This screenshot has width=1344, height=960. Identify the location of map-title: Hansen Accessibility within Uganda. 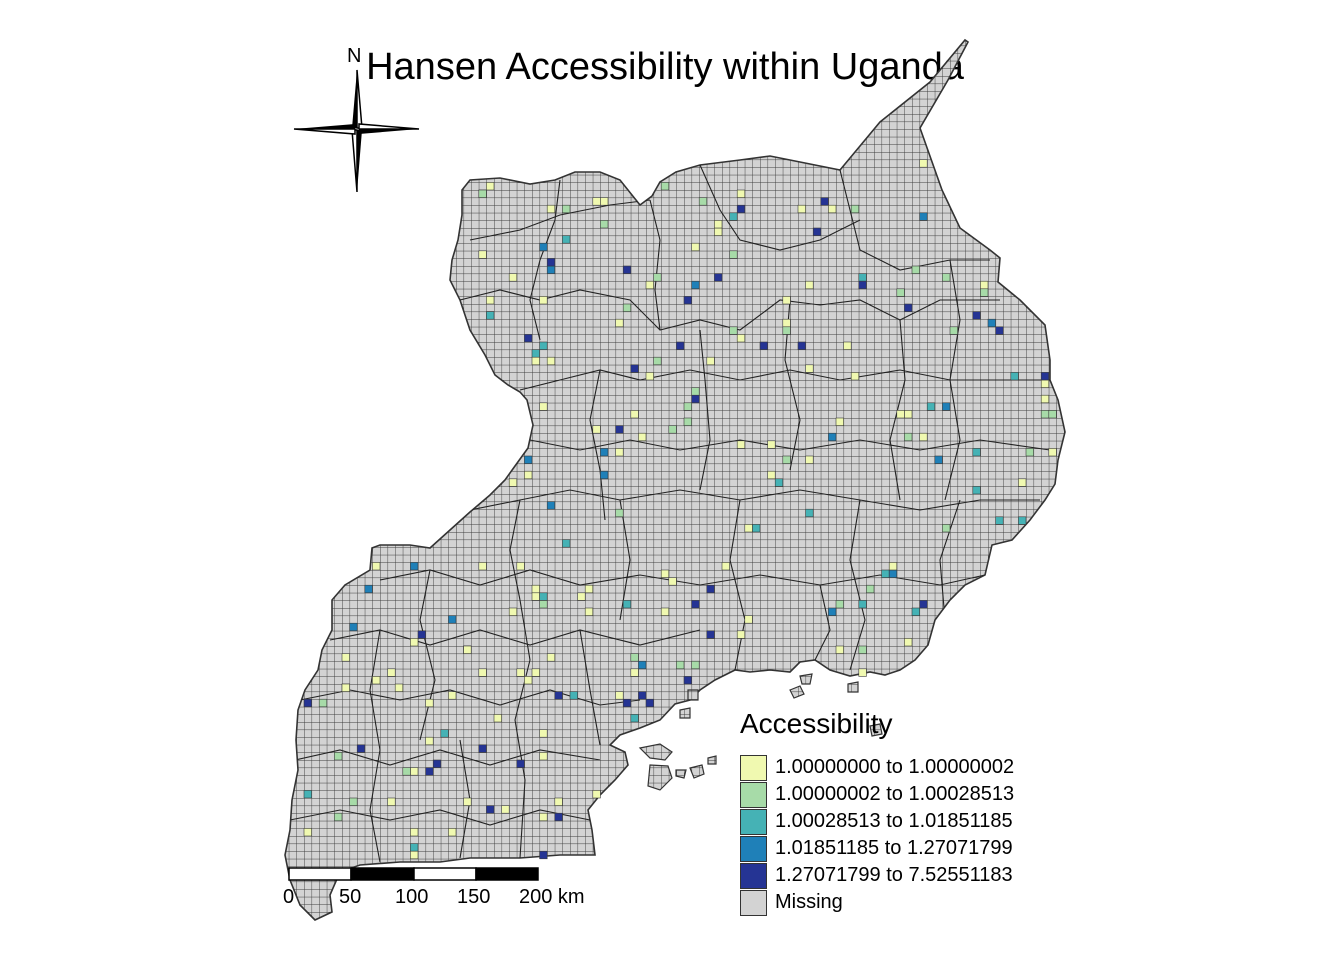
(665, 67).